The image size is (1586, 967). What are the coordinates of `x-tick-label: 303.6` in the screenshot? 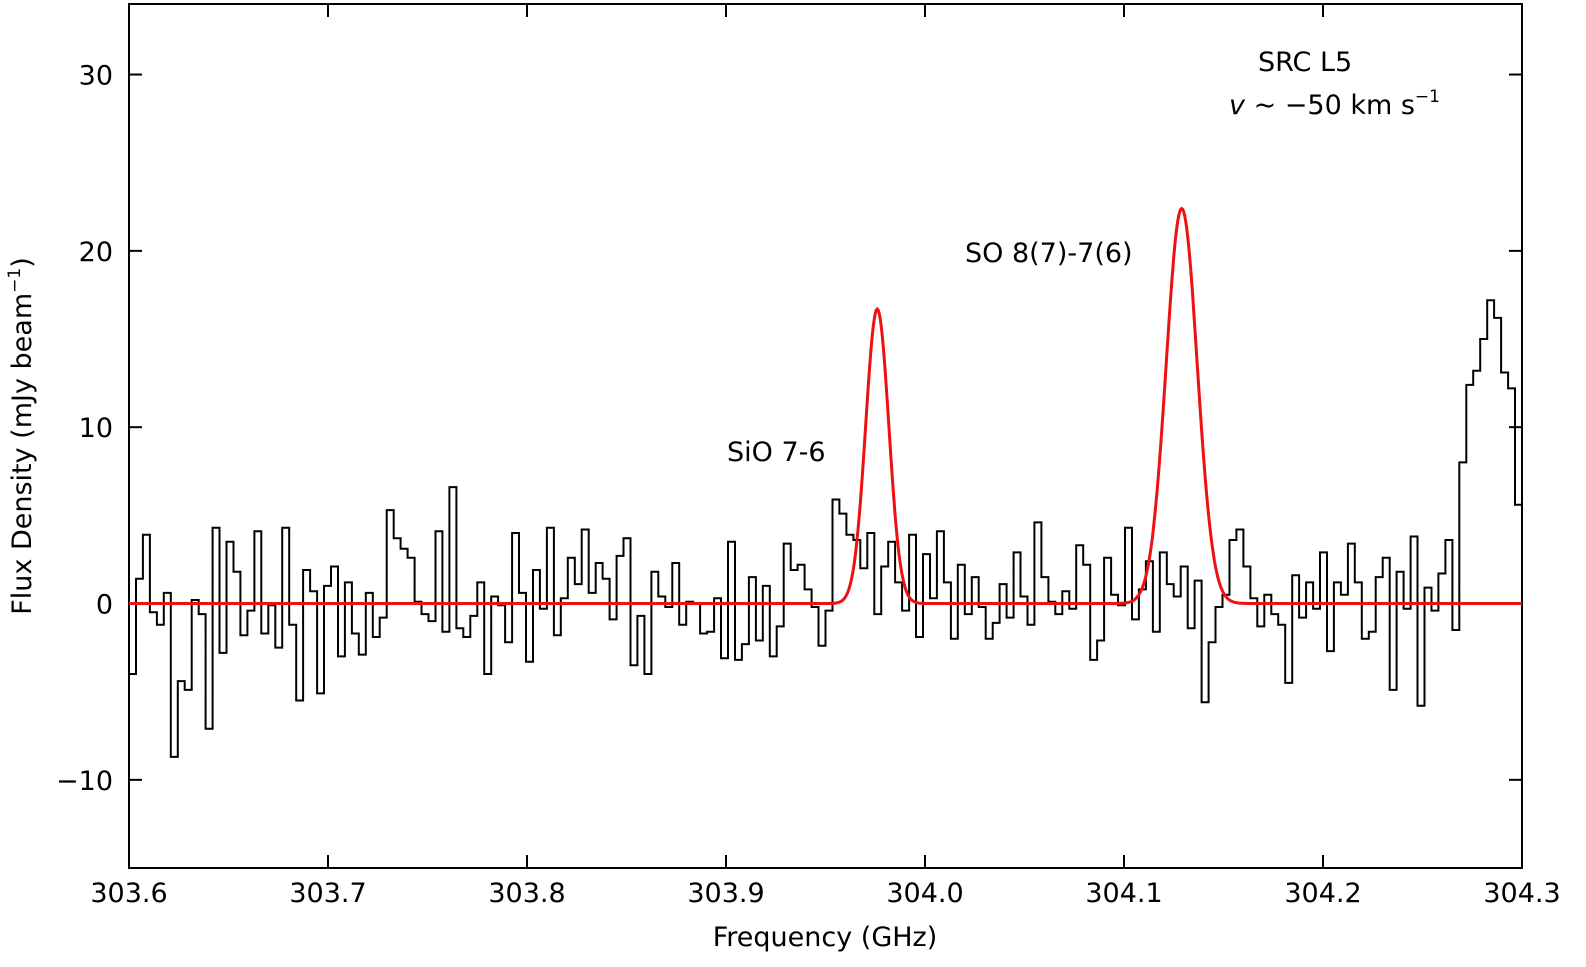 It's located at (128, 893).